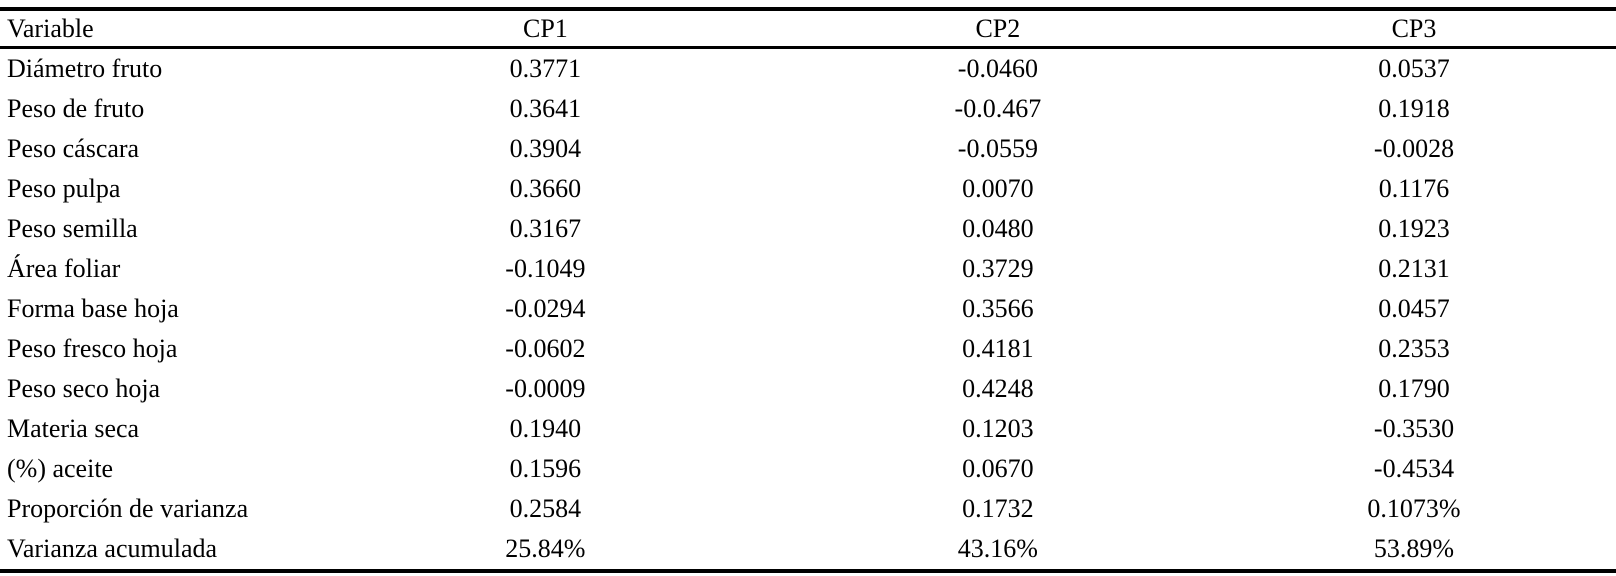 Image resolution: width=1616 pixels, height=576 pixels. What do you see at coordinates (545, 28) in the screenshot?
I see `column-header-cp1: CP1` at bounding box center [545, 28].